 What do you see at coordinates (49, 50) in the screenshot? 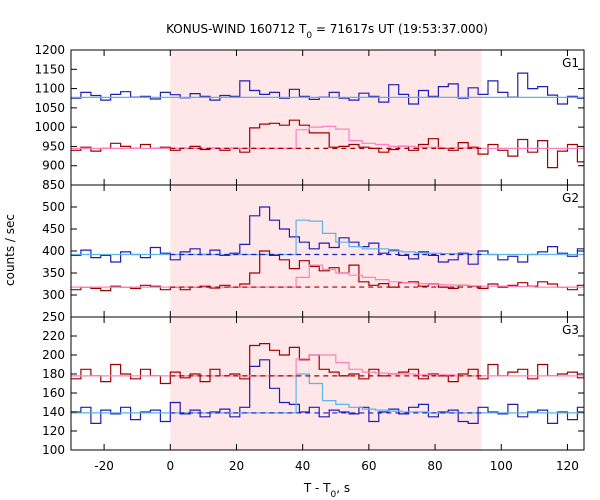
I see `g1-ytick-label: 1200` at bounding box center [49, 50].